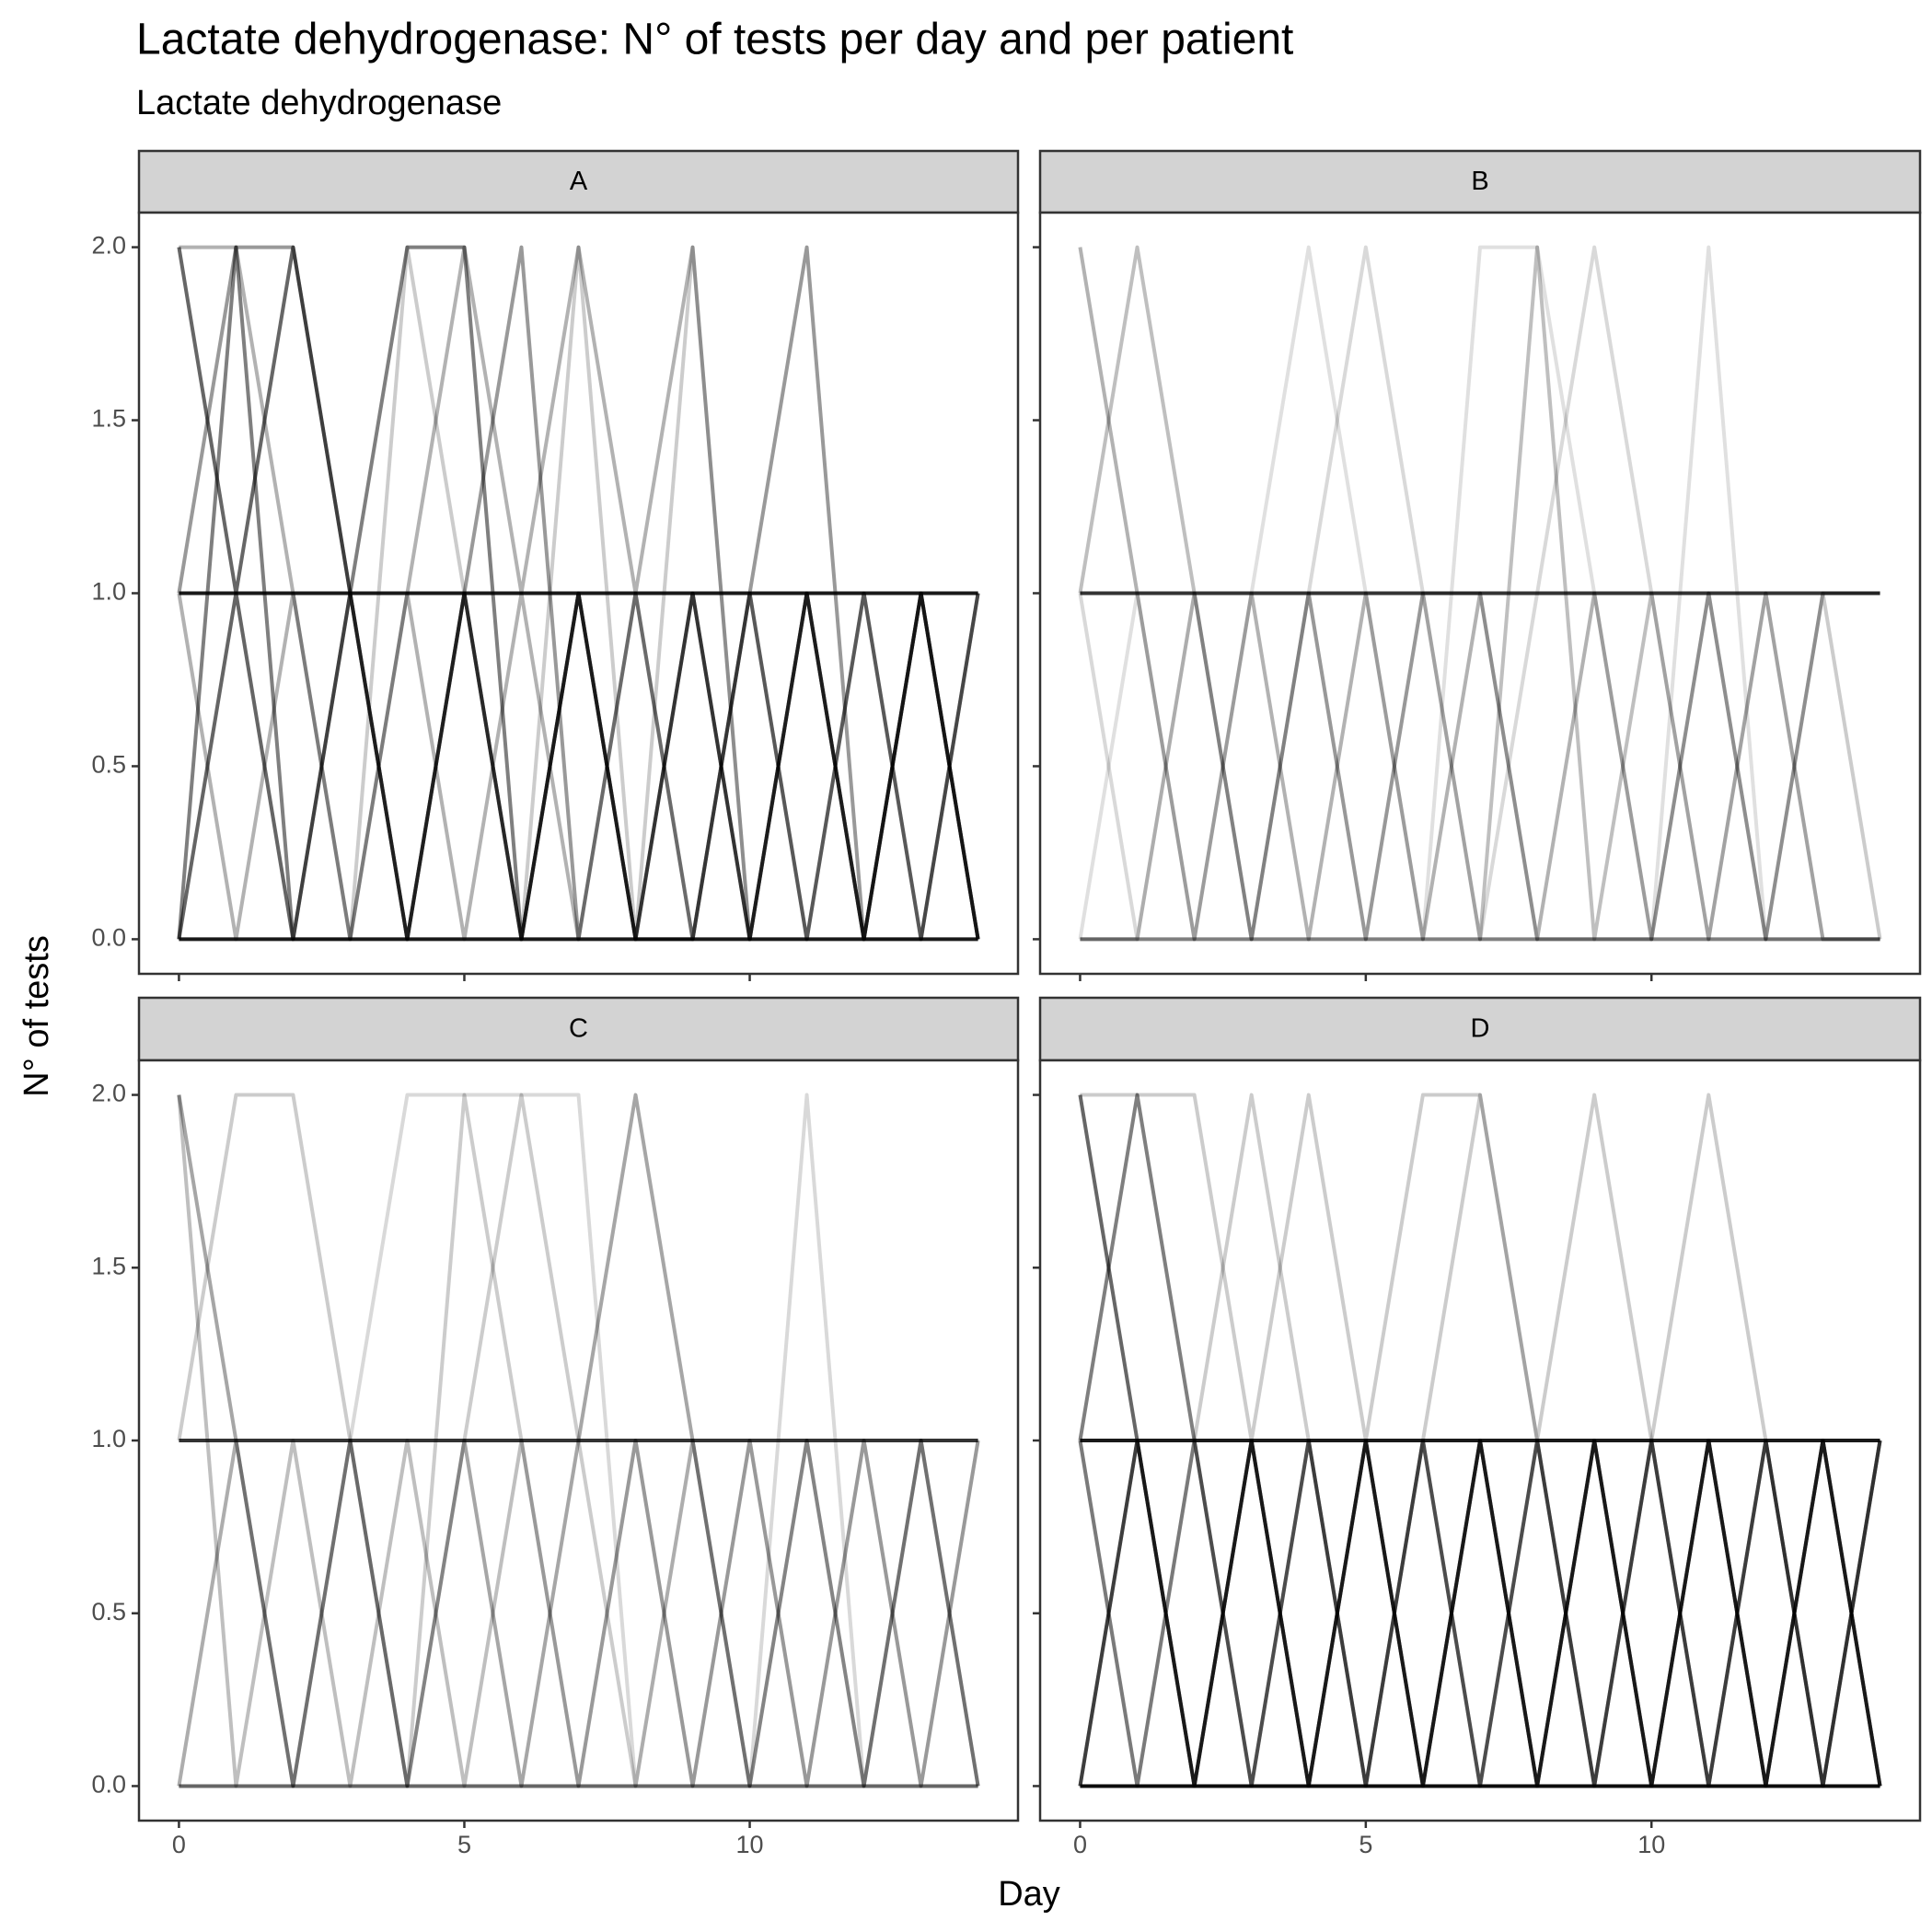  I want to click on x-axis-title: Day, so click(1029, 1895).